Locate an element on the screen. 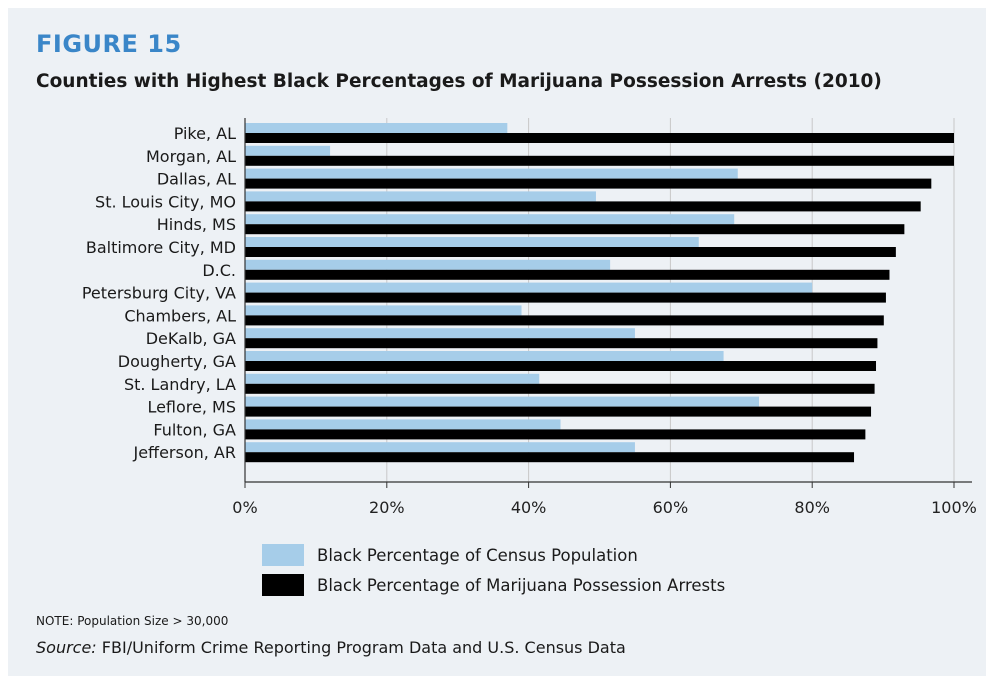  category-label-7: Petersburg City, VA is located at coordinates (159, 293).